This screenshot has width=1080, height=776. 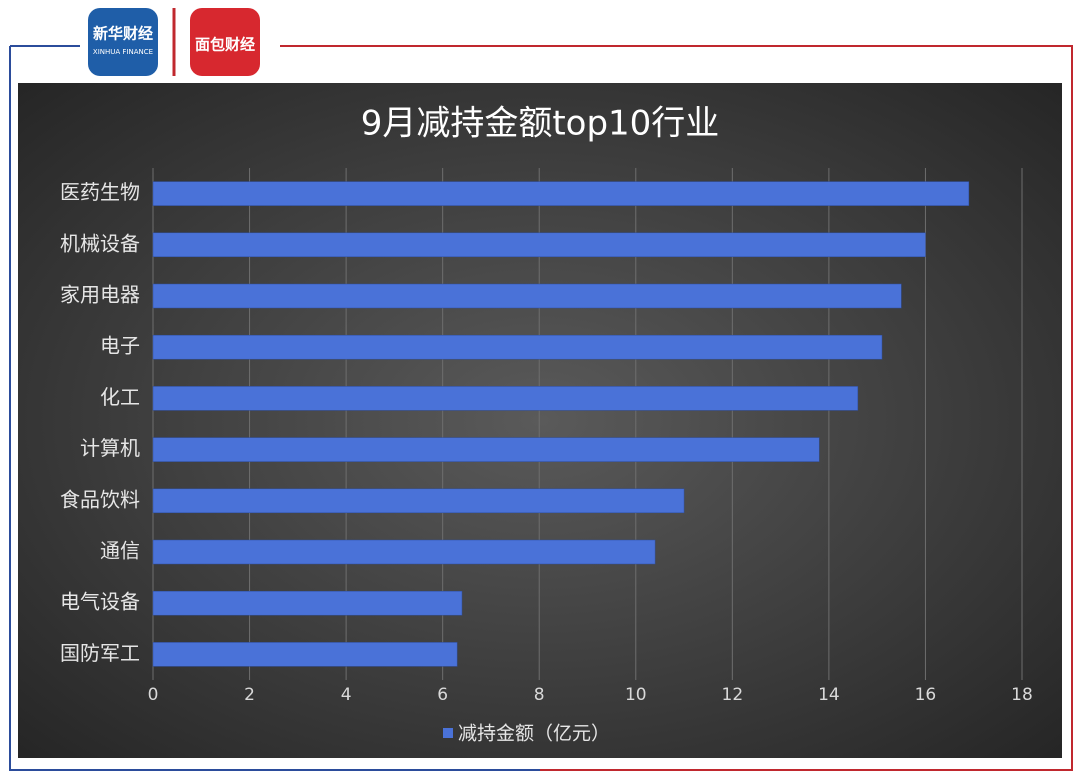 What do you see at coordinates (100, 295) in the screenshot?
I see `y-tick-label: 家用电器` at bounding box center [100, 295].